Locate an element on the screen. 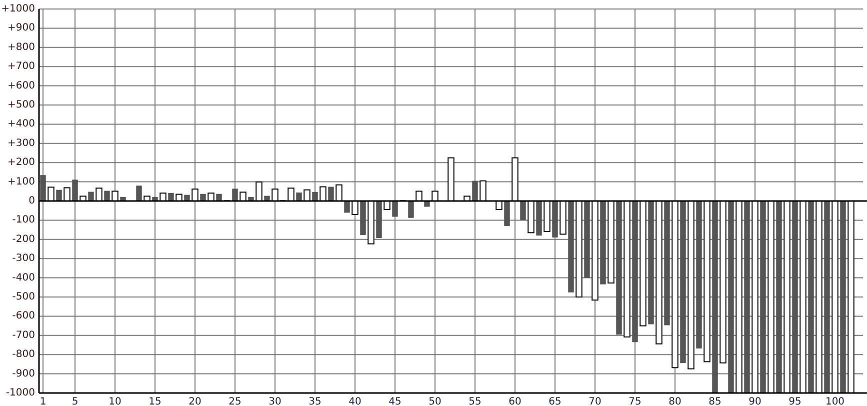 The width and height of the screenshot is (867, 406). y-tick-label: -1000 is located at coordinates (20, 393).